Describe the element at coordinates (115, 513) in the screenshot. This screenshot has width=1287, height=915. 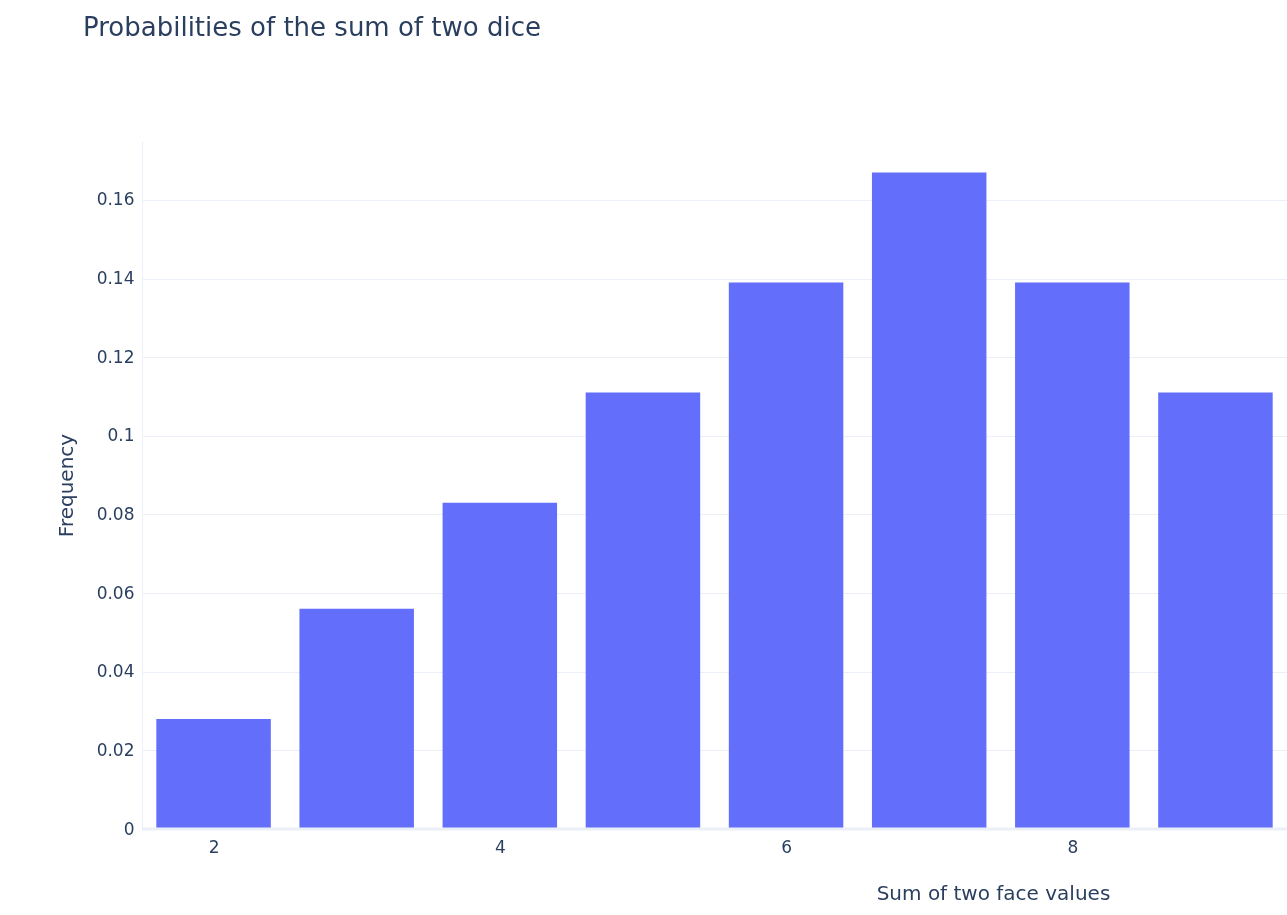
I see `y-tick-label: 0.08` at that location.